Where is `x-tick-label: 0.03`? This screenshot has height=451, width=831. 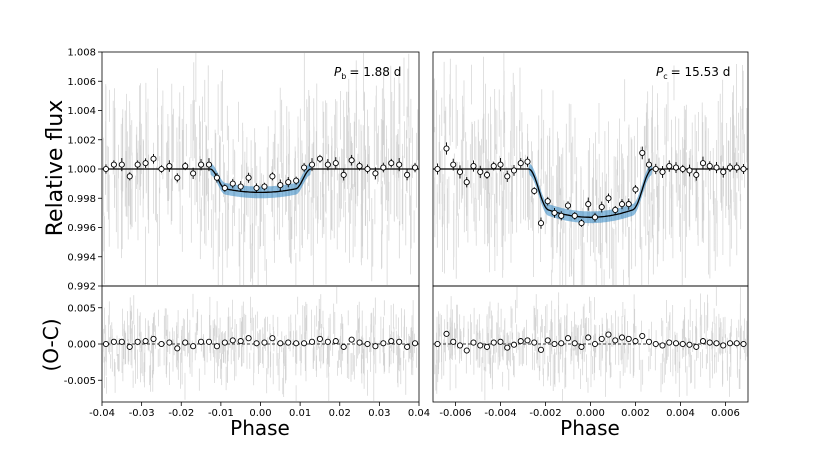
x-tick-label: 0.03 is located at coordinates (379, 413).